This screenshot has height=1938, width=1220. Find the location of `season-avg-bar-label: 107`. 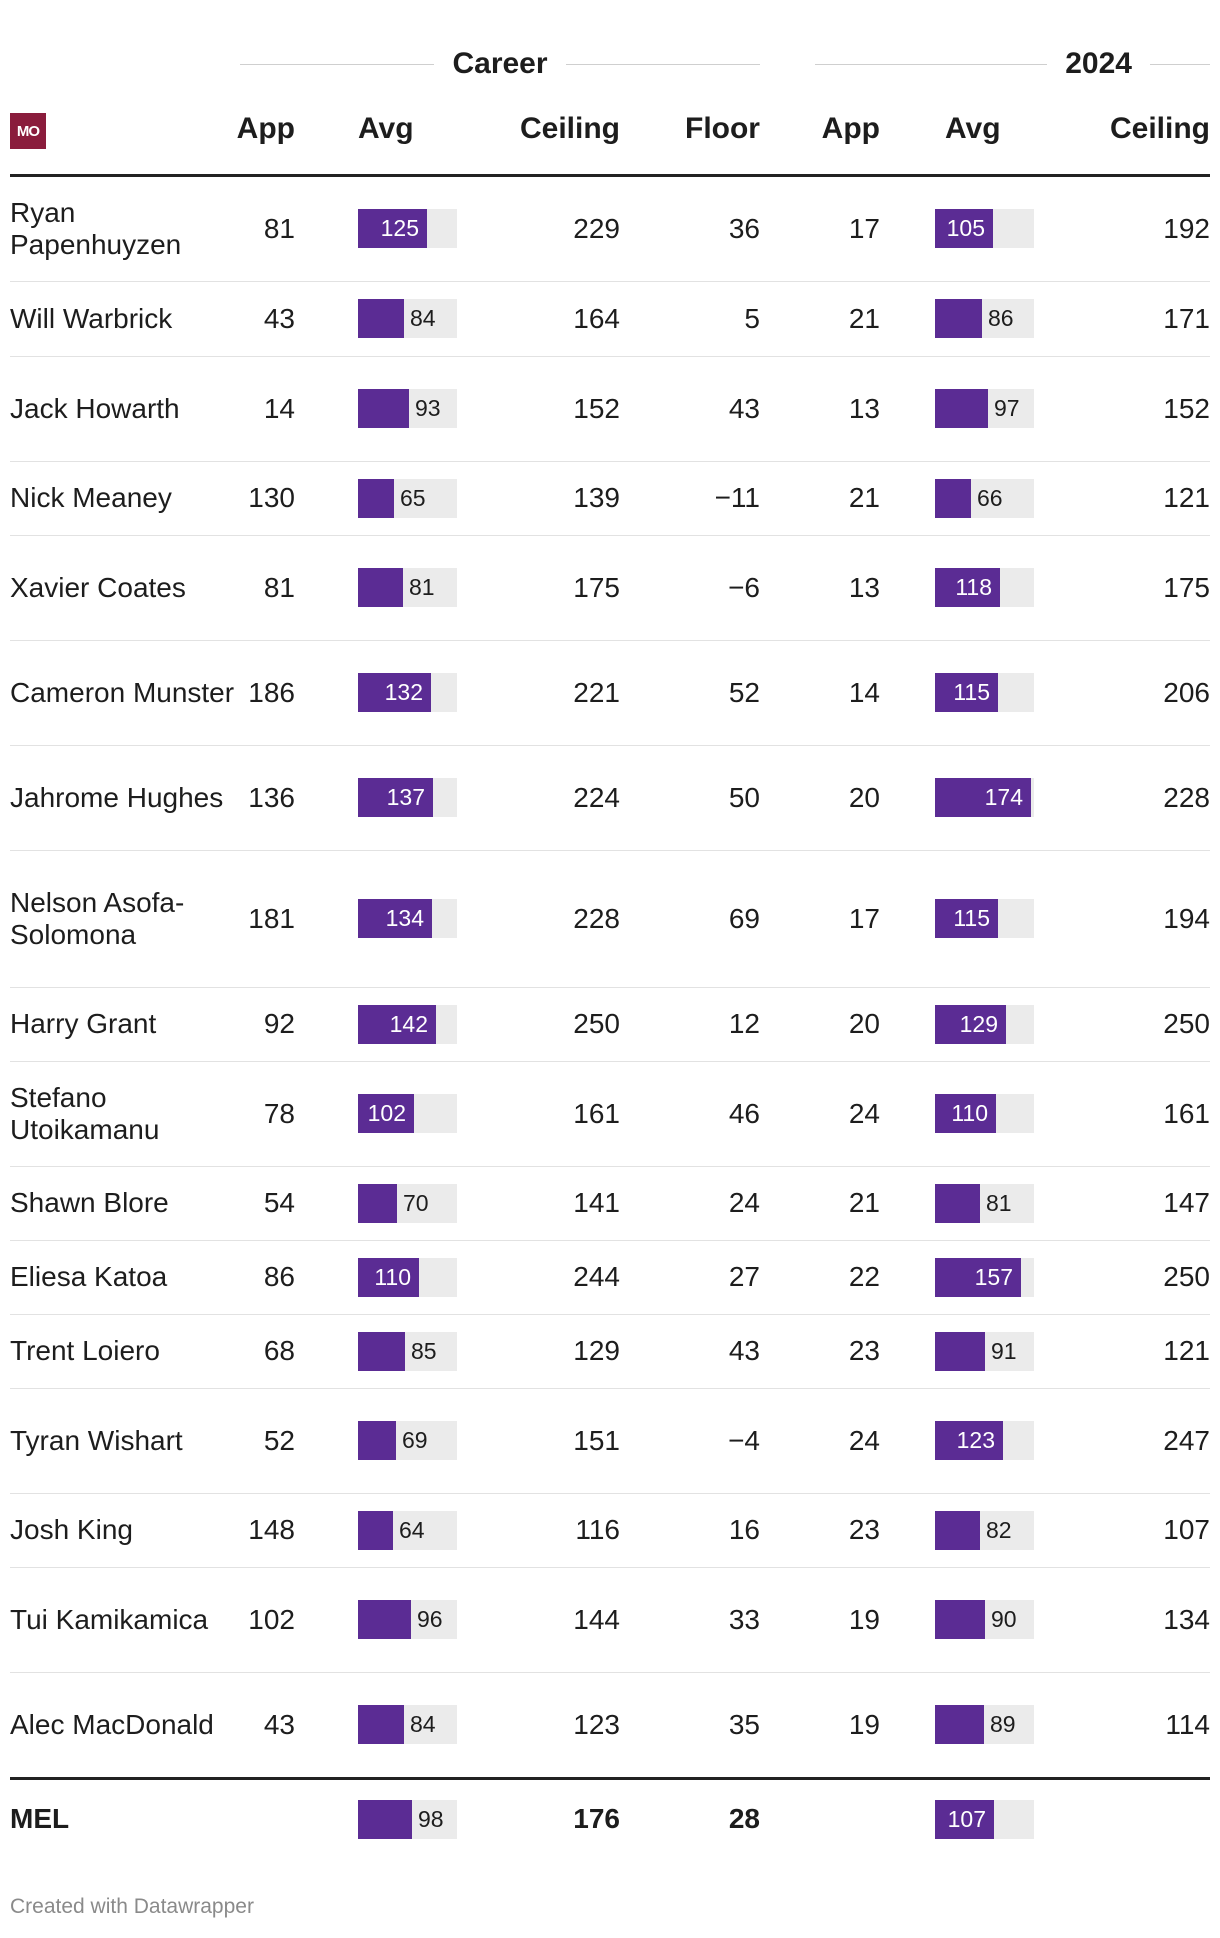

season-avg-bar-label: 107 is located at coordinates (966, 1818).